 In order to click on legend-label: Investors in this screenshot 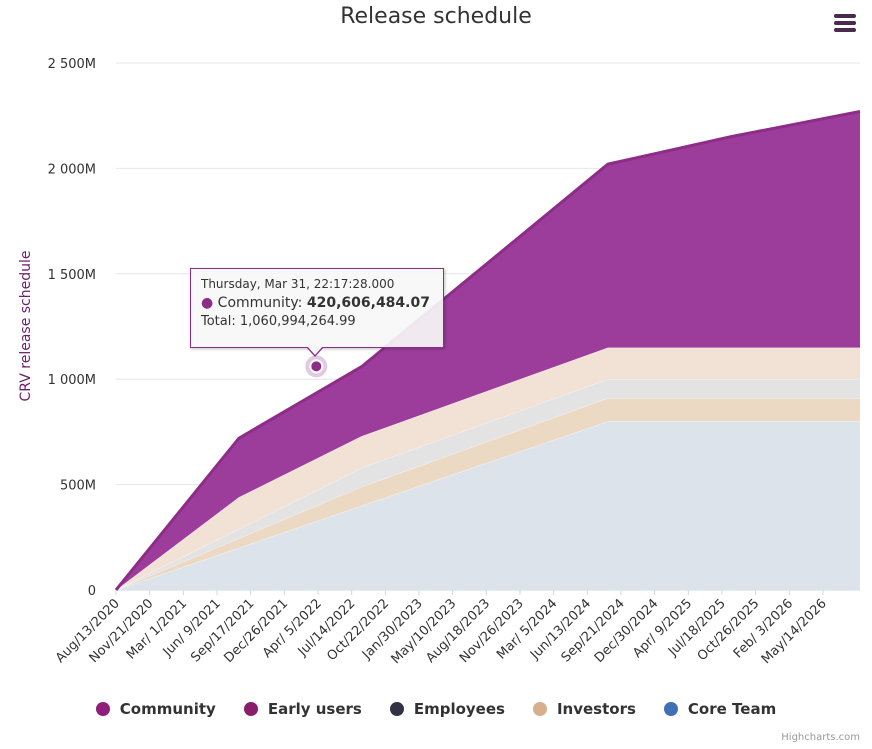, I will do `click(596, 709)`.